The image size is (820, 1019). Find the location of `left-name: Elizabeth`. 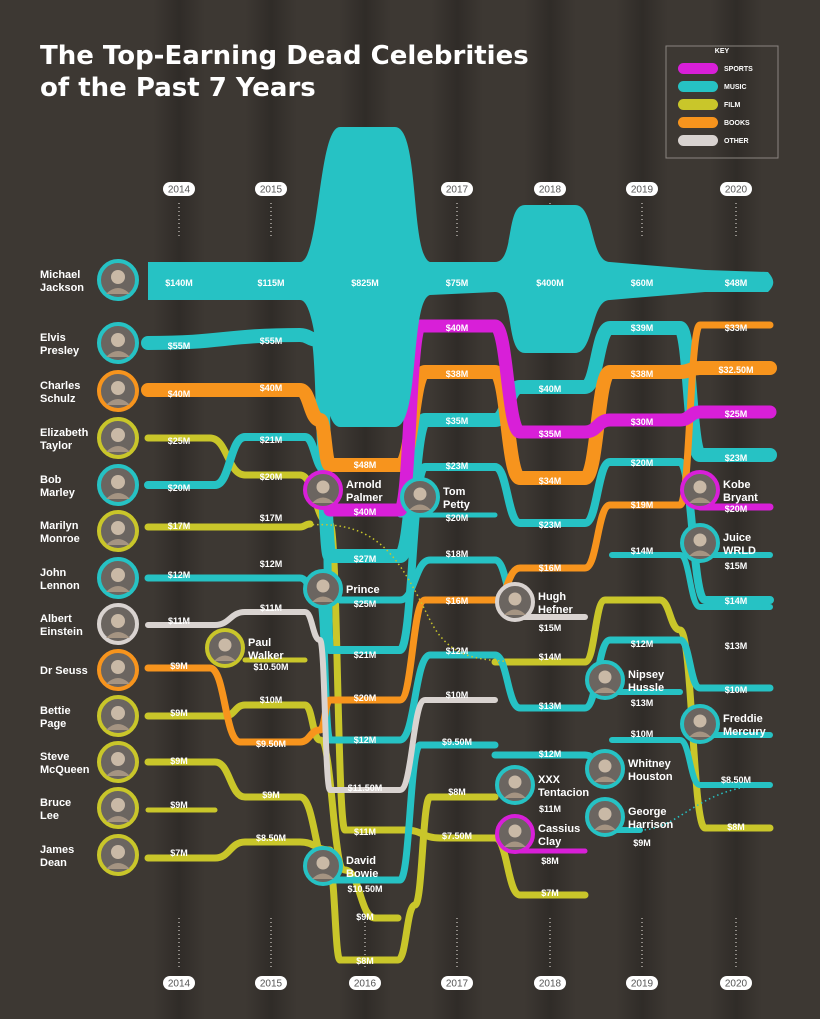

left-name: Elizabeth is located at coordinates (64, 433).